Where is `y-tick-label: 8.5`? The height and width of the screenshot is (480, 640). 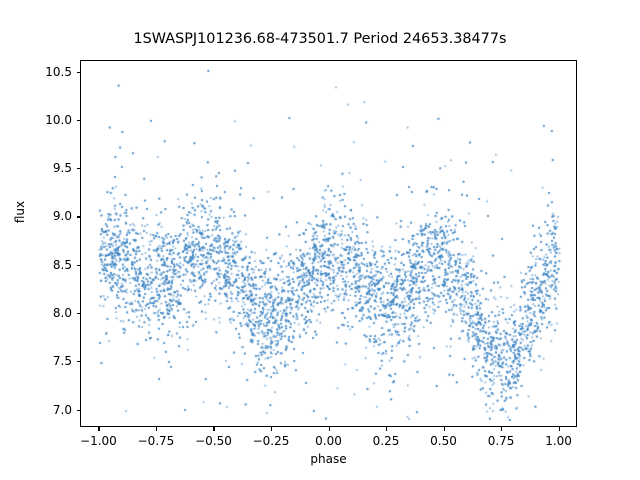 y-tick-label: 8.5 is located at coordinates (62, 264).